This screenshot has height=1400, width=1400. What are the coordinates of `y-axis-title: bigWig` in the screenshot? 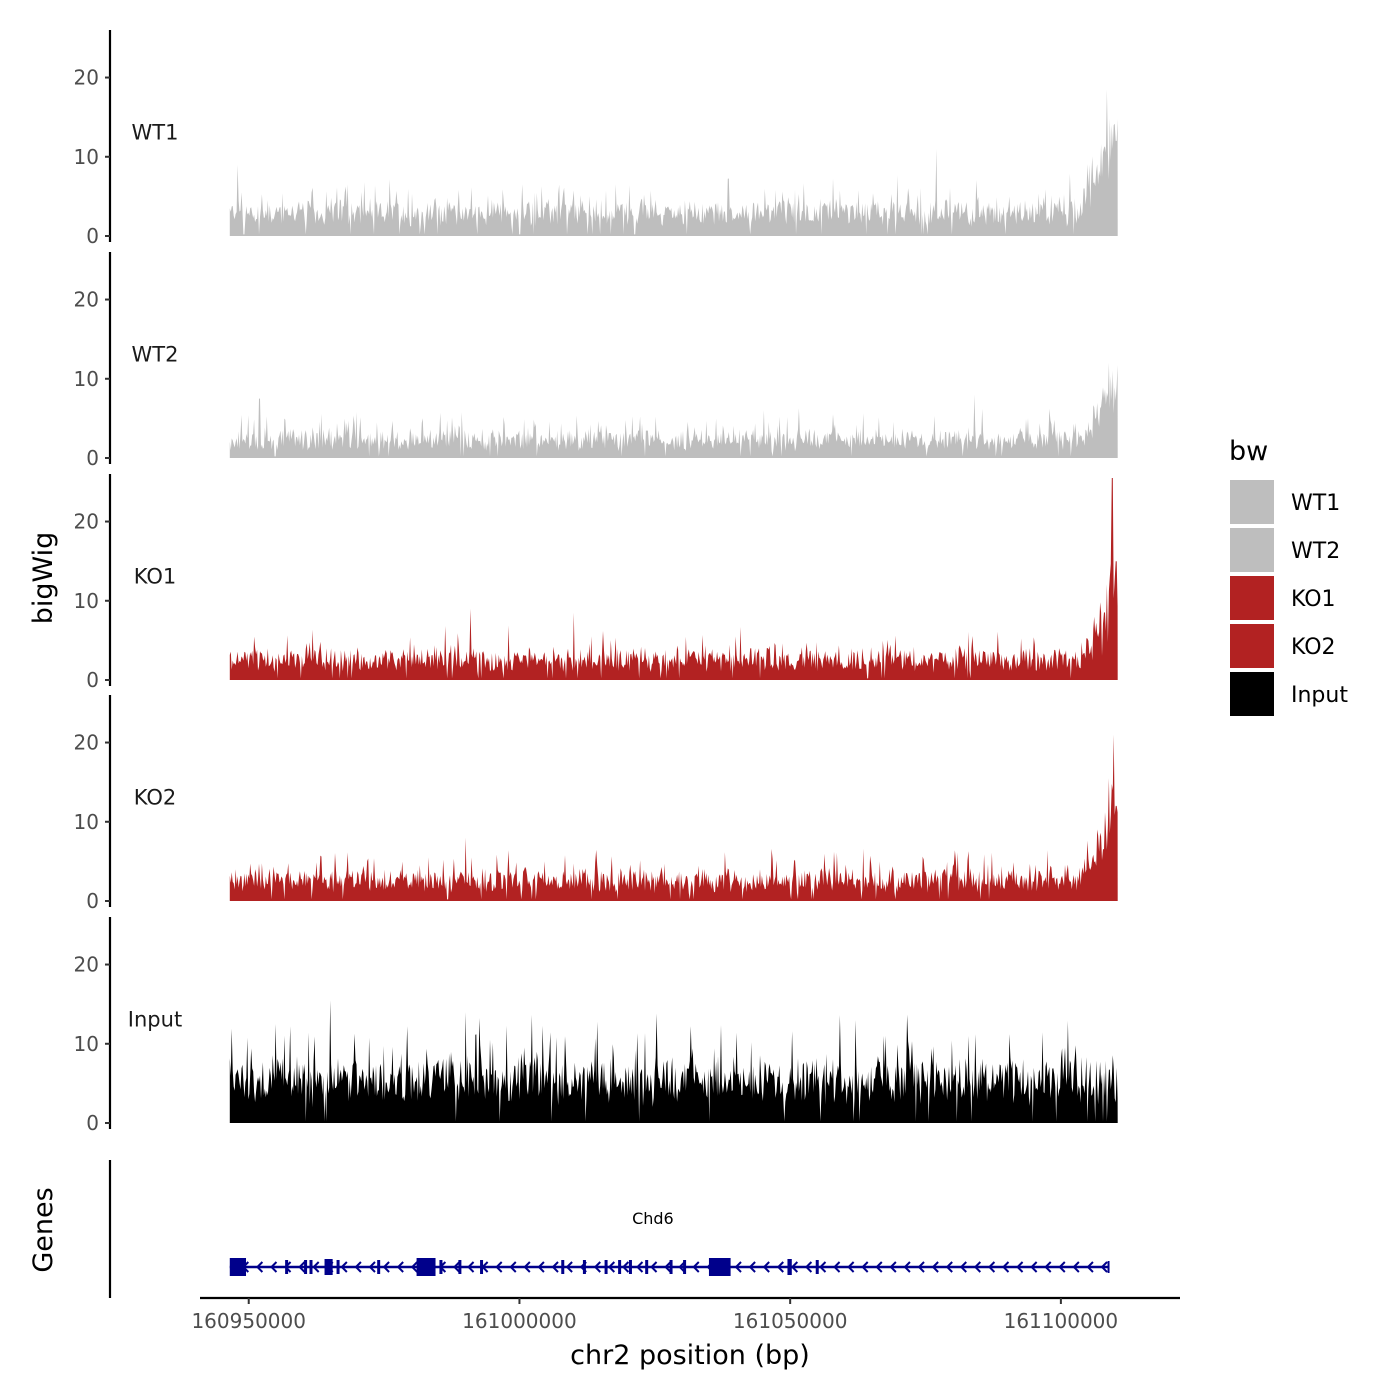 It's located at (43, 578).